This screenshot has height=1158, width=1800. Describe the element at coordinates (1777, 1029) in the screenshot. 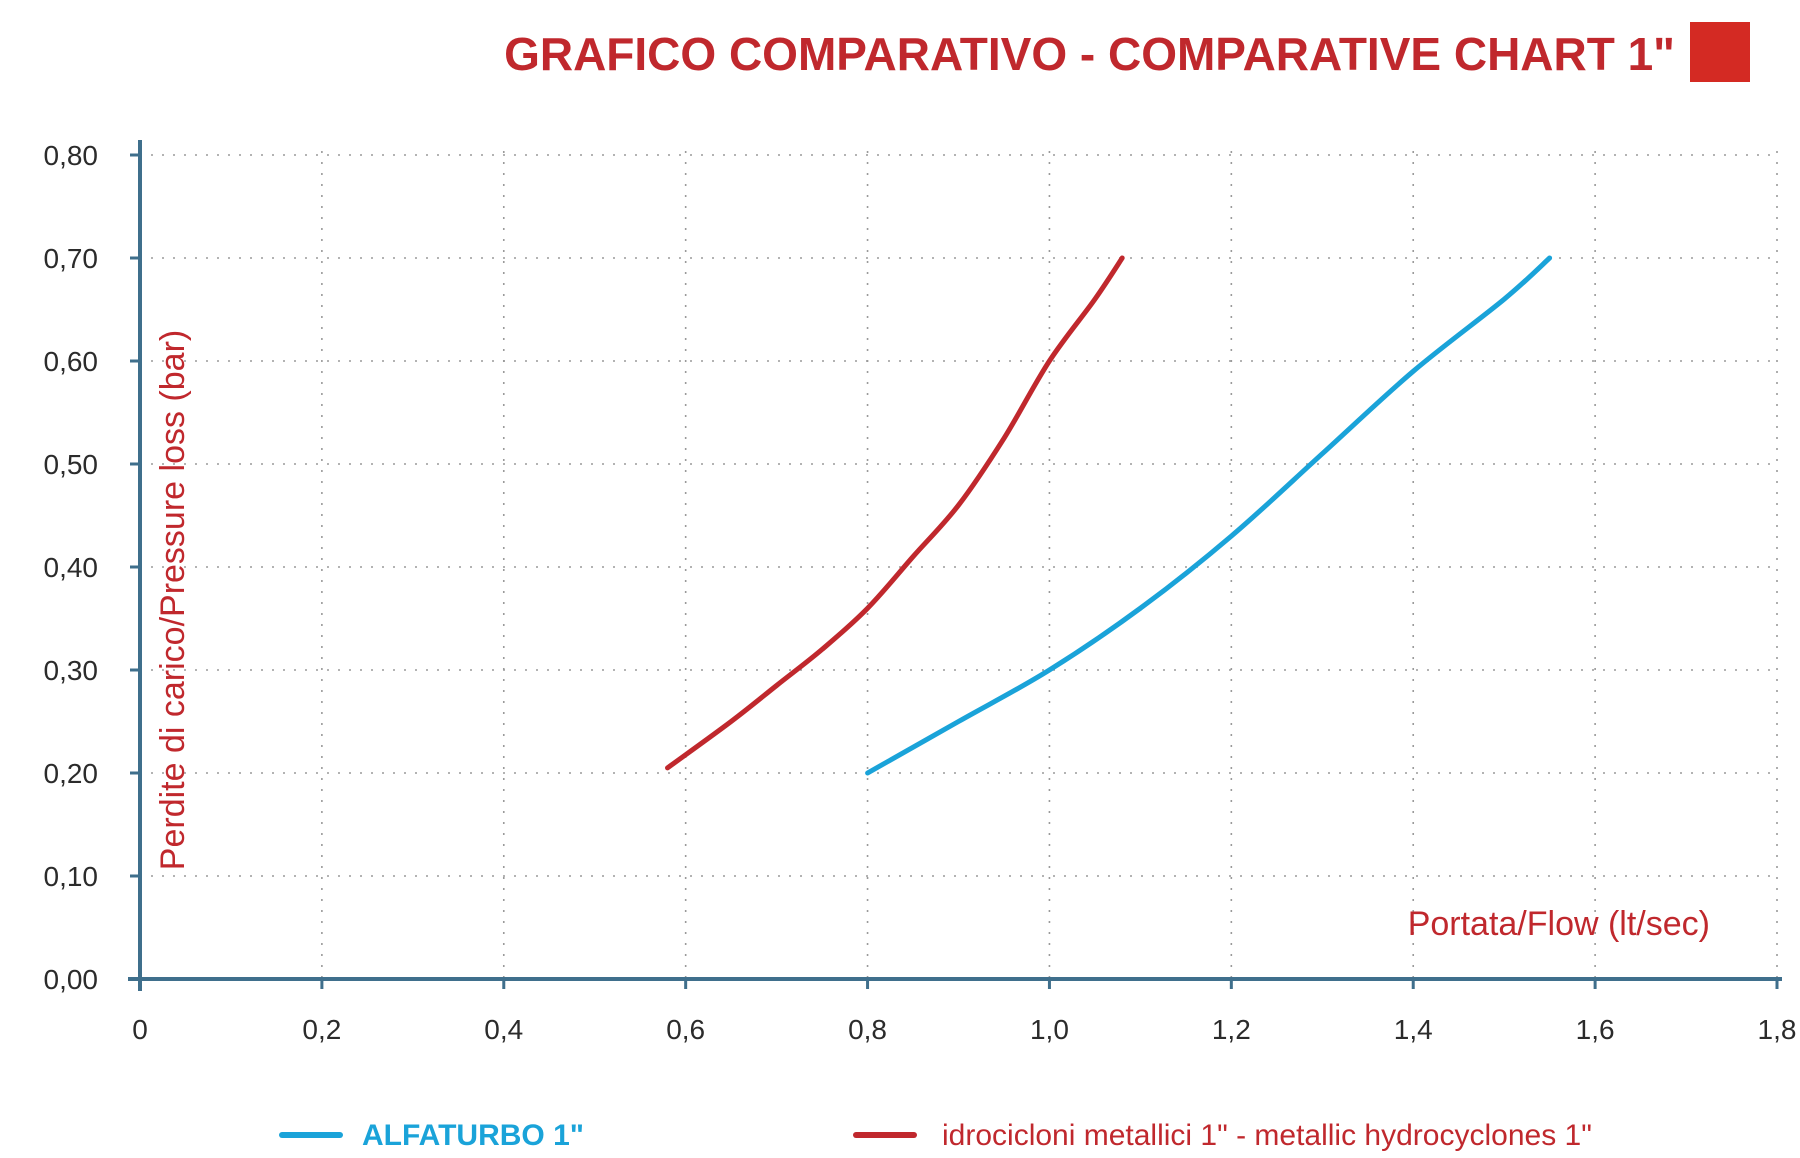

I see `x-tick-label: 1,8` at that location.